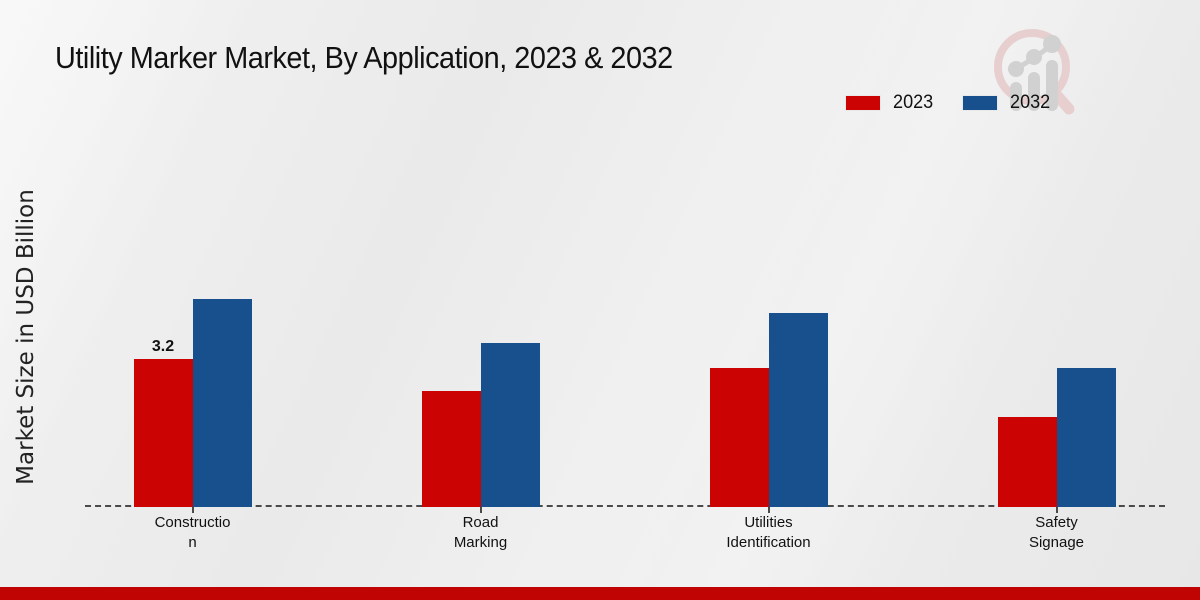 This screenshot has width=1200, height=600. Describe the element at coordinates (768, 532) in the screenshot. I see `category-label-utilities-identification: Utilities Identification` at that location.